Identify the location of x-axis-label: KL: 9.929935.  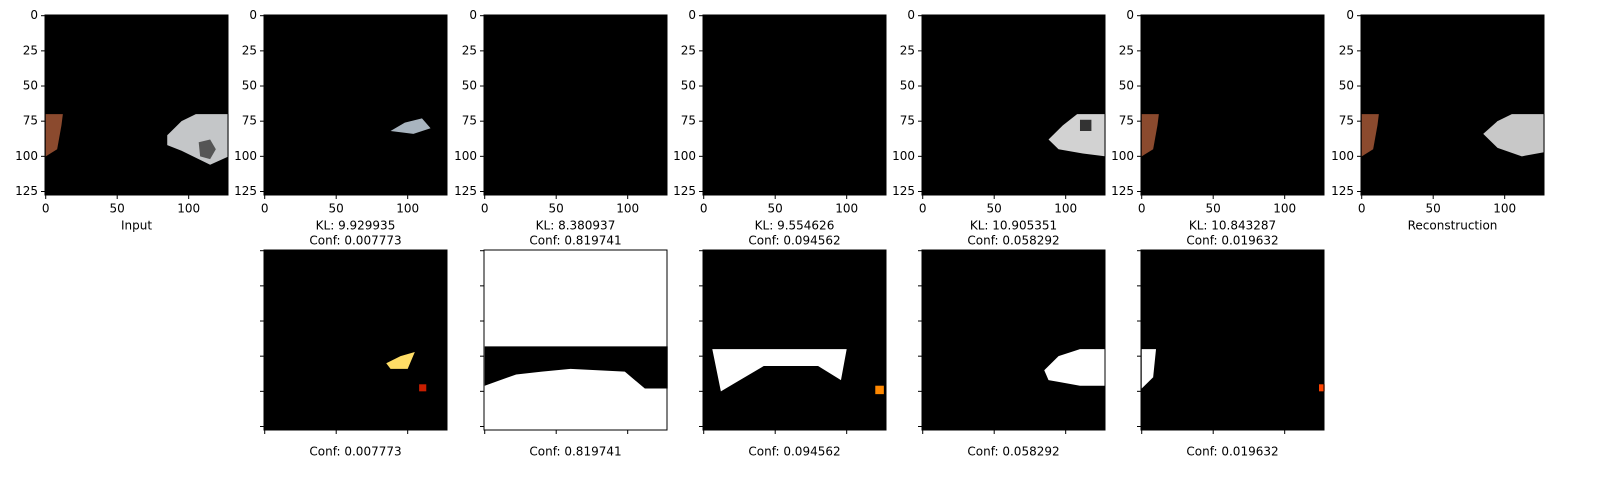
(356, 226).